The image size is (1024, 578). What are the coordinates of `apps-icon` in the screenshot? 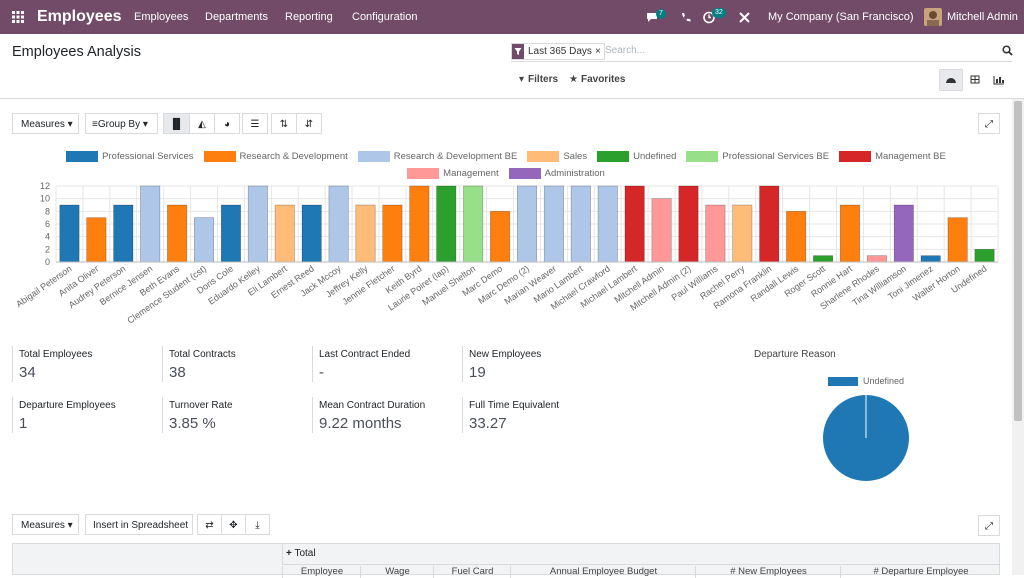 It's located at (18, 17).